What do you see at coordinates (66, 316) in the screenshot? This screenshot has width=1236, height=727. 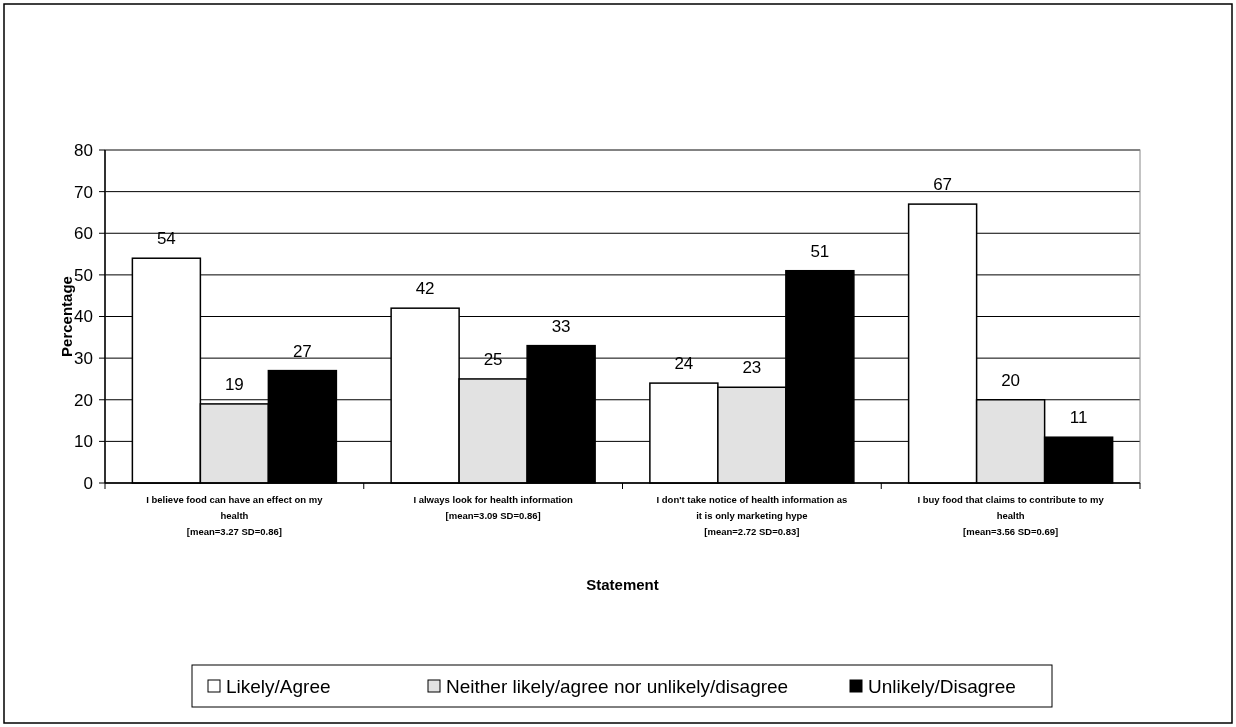 I see `y-axis-title: Percentage` at bounding box center [66, 316].